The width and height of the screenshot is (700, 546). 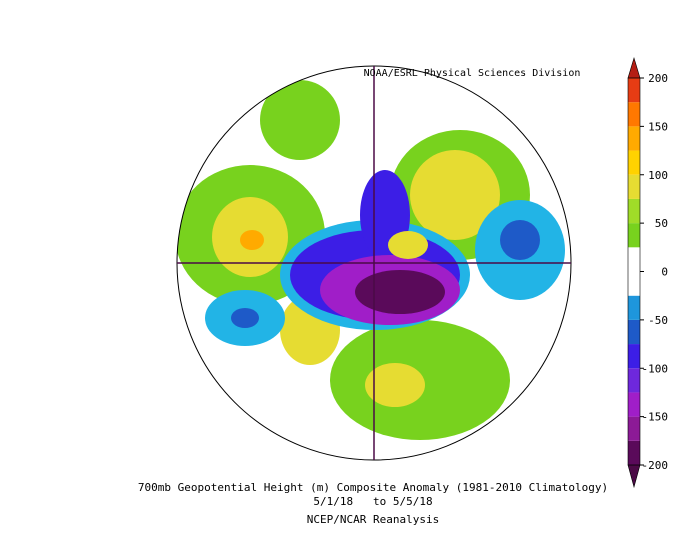 I want to click on credit: NOAA/ESRL Physical Sciences Division, so click(x=472, y=73).